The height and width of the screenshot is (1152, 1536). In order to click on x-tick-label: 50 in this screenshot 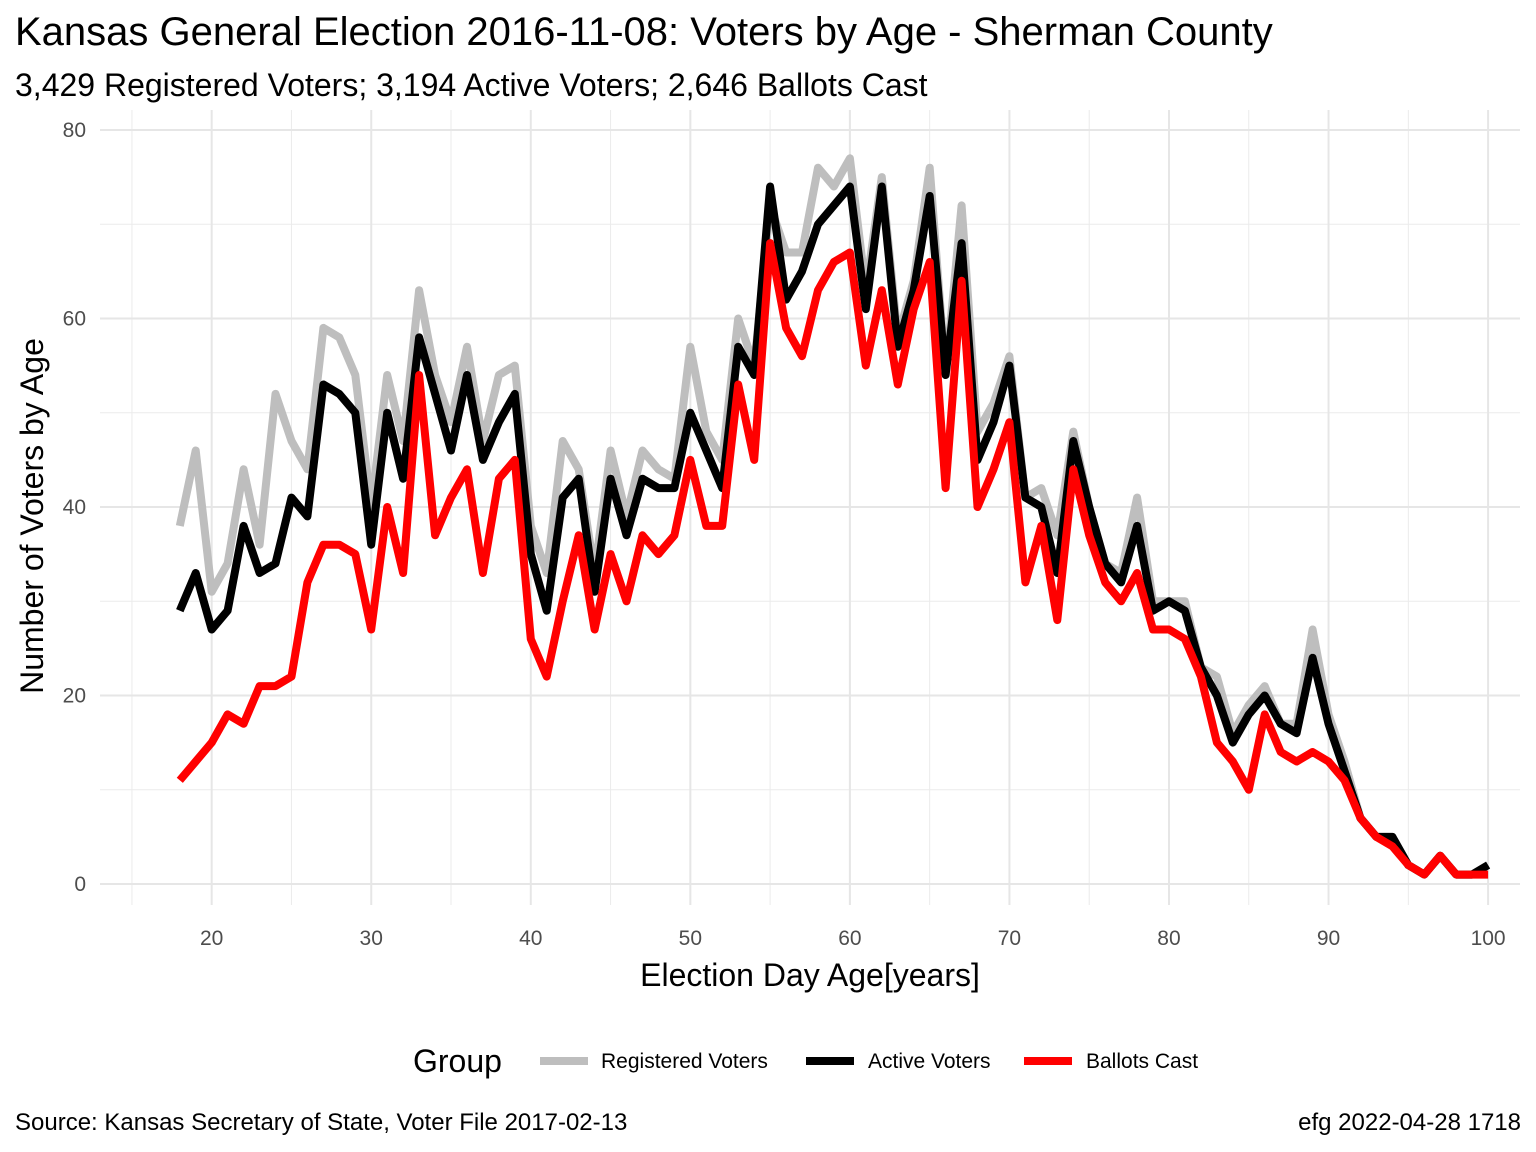, I will do `click(690, 938)`.